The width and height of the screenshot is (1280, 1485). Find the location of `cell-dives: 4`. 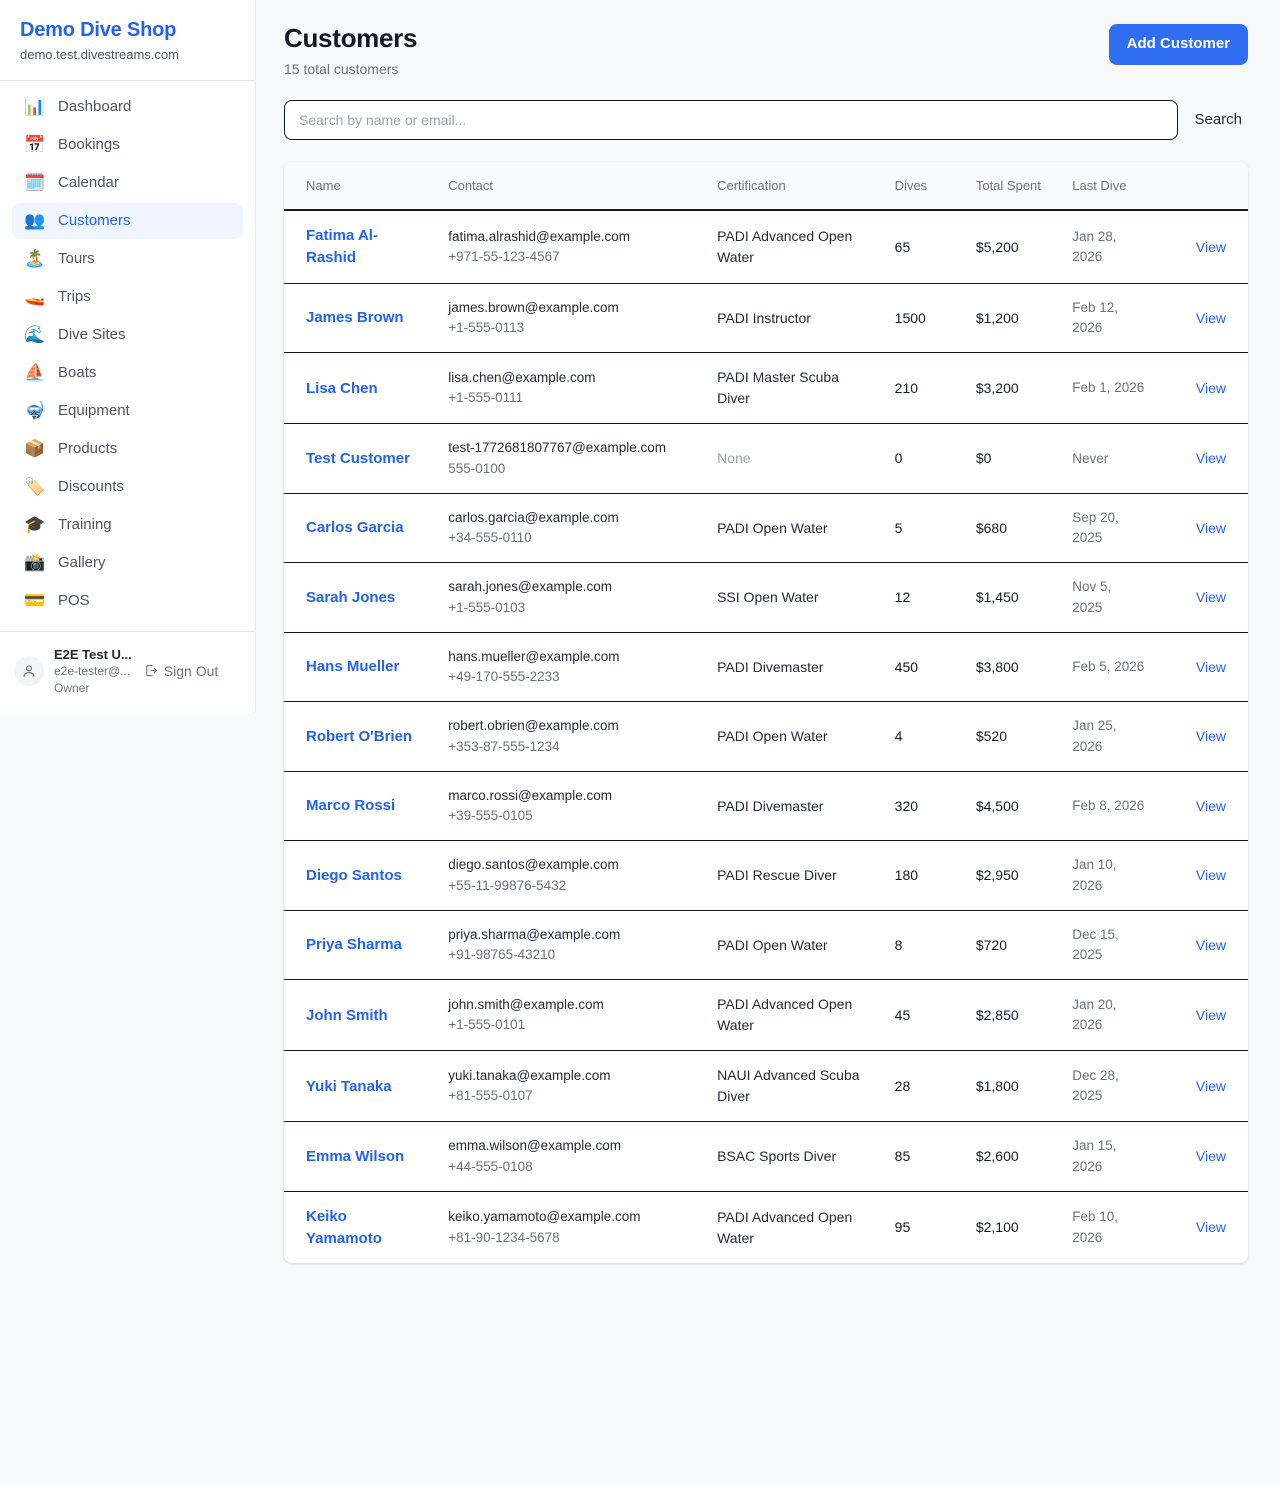

cell-dives: 4 is located at coordinates (923, 736).